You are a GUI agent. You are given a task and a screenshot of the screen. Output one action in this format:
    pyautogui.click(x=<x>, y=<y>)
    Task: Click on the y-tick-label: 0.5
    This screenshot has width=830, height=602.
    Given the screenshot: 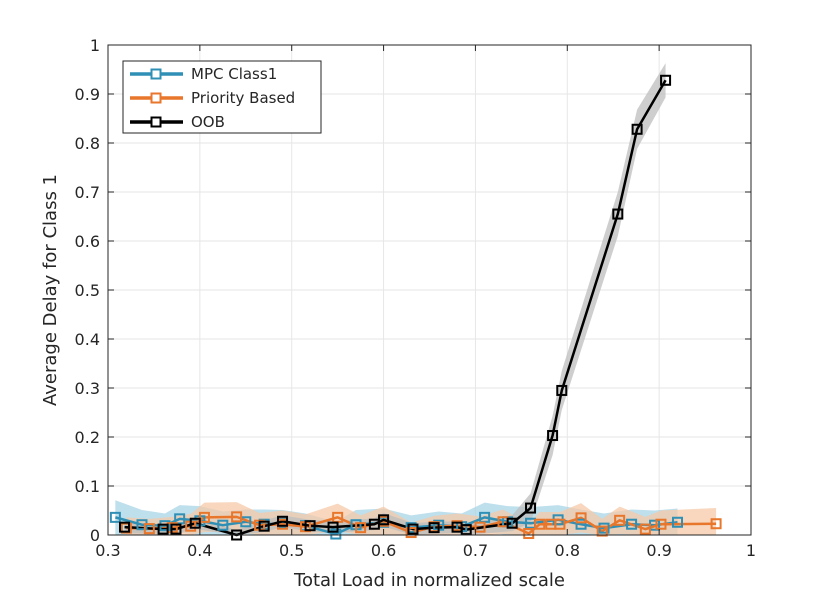 What is the action you would take?
    pyautogui.click(x=87, y=290)
    